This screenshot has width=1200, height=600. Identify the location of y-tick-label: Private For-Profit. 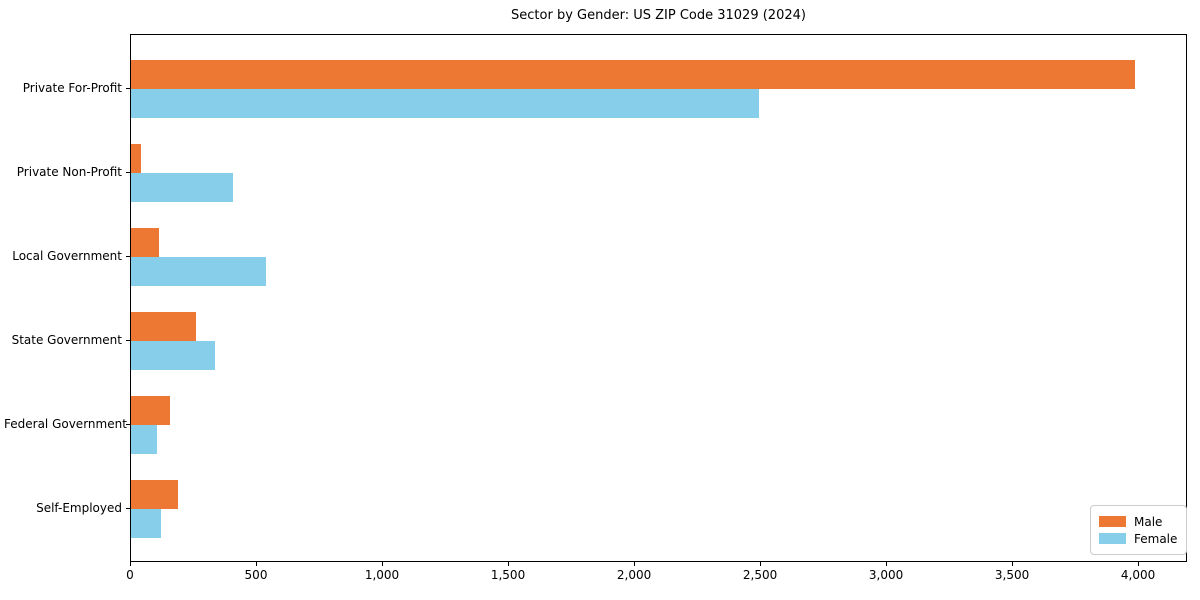
(72, 88).